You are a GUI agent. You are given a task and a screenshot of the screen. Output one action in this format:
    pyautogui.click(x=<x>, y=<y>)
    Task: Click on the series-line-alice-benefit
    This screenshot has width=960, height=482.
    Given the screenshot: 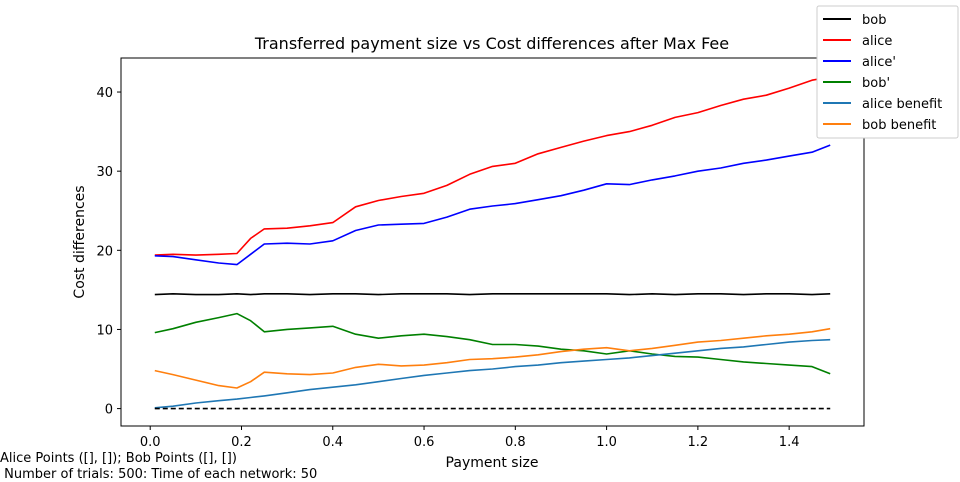 What is the action you would take?
    pyautogui.click(x=492, y=373)
    